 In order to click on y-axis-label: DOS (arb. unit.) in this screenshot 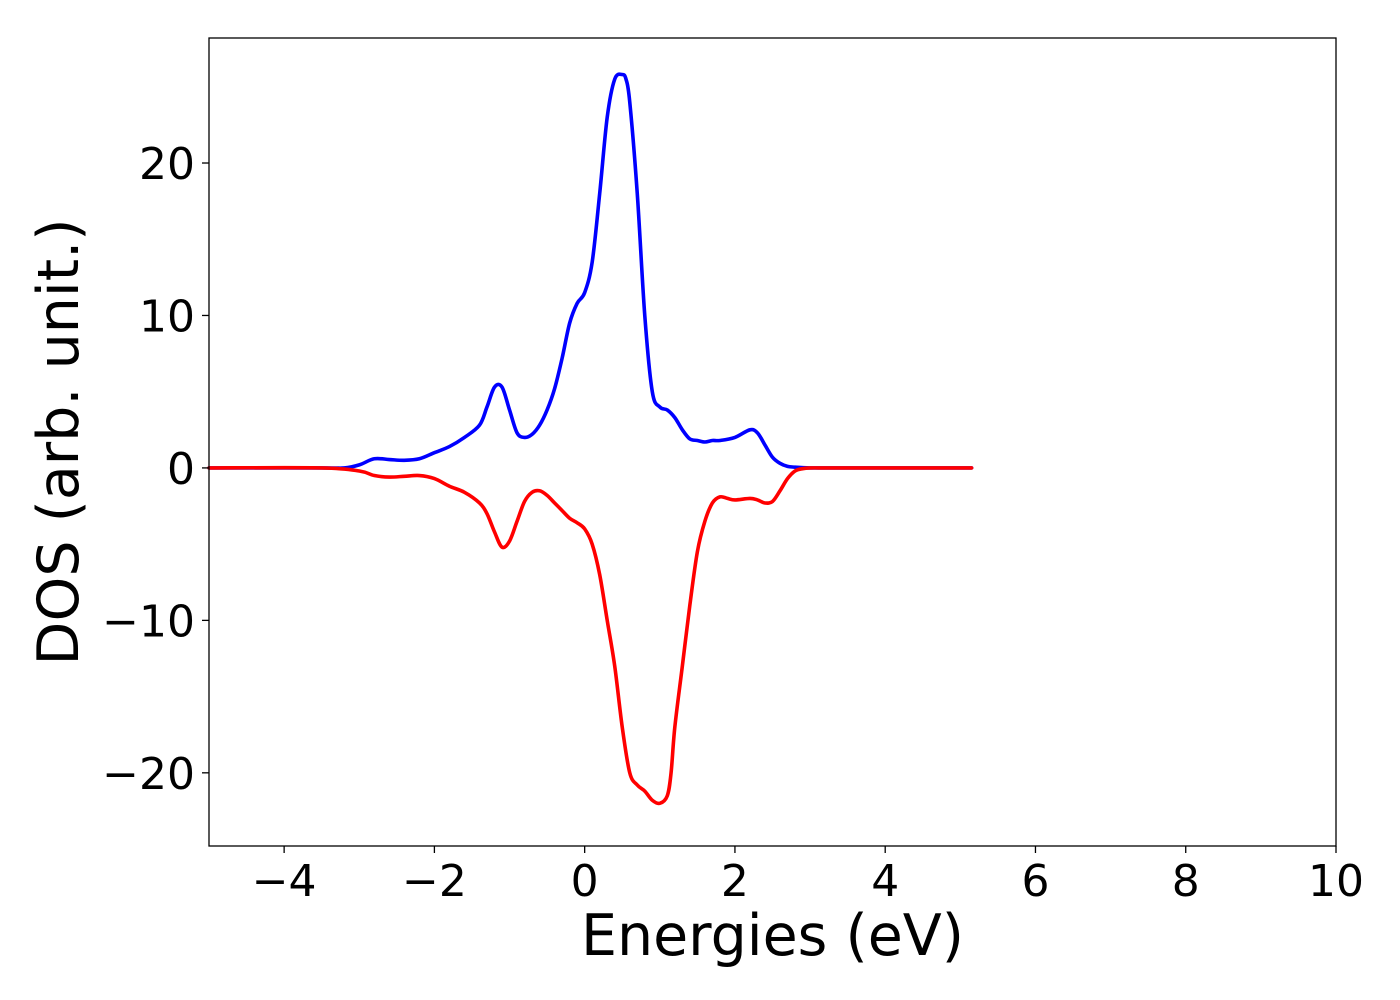, I will do `click(59, 442)`.